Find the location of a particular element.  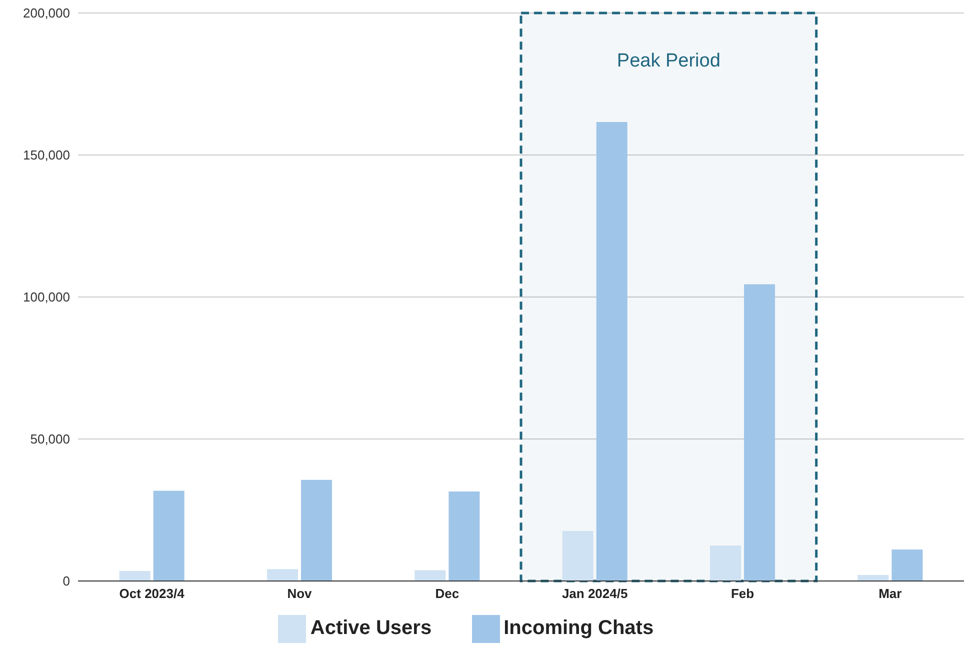

x-tick-label: Jan 2024/5 is located at coordinates (595, 594).